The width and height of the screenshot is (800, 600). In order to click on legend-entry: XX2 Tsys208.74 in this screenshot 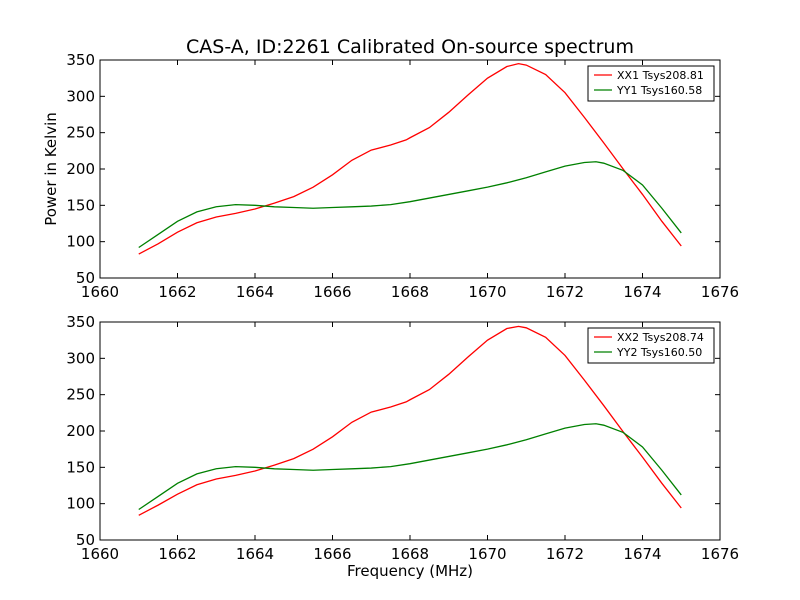, I will do `click(660, 337)`.